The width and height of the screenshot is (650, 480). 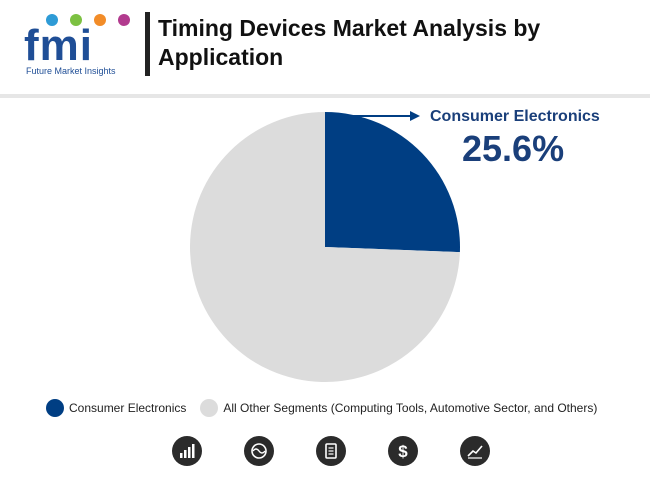 What do you see at coordinates (331, 451) in the screenshot?
I see `document-icon` at bounding box center [331, 451].